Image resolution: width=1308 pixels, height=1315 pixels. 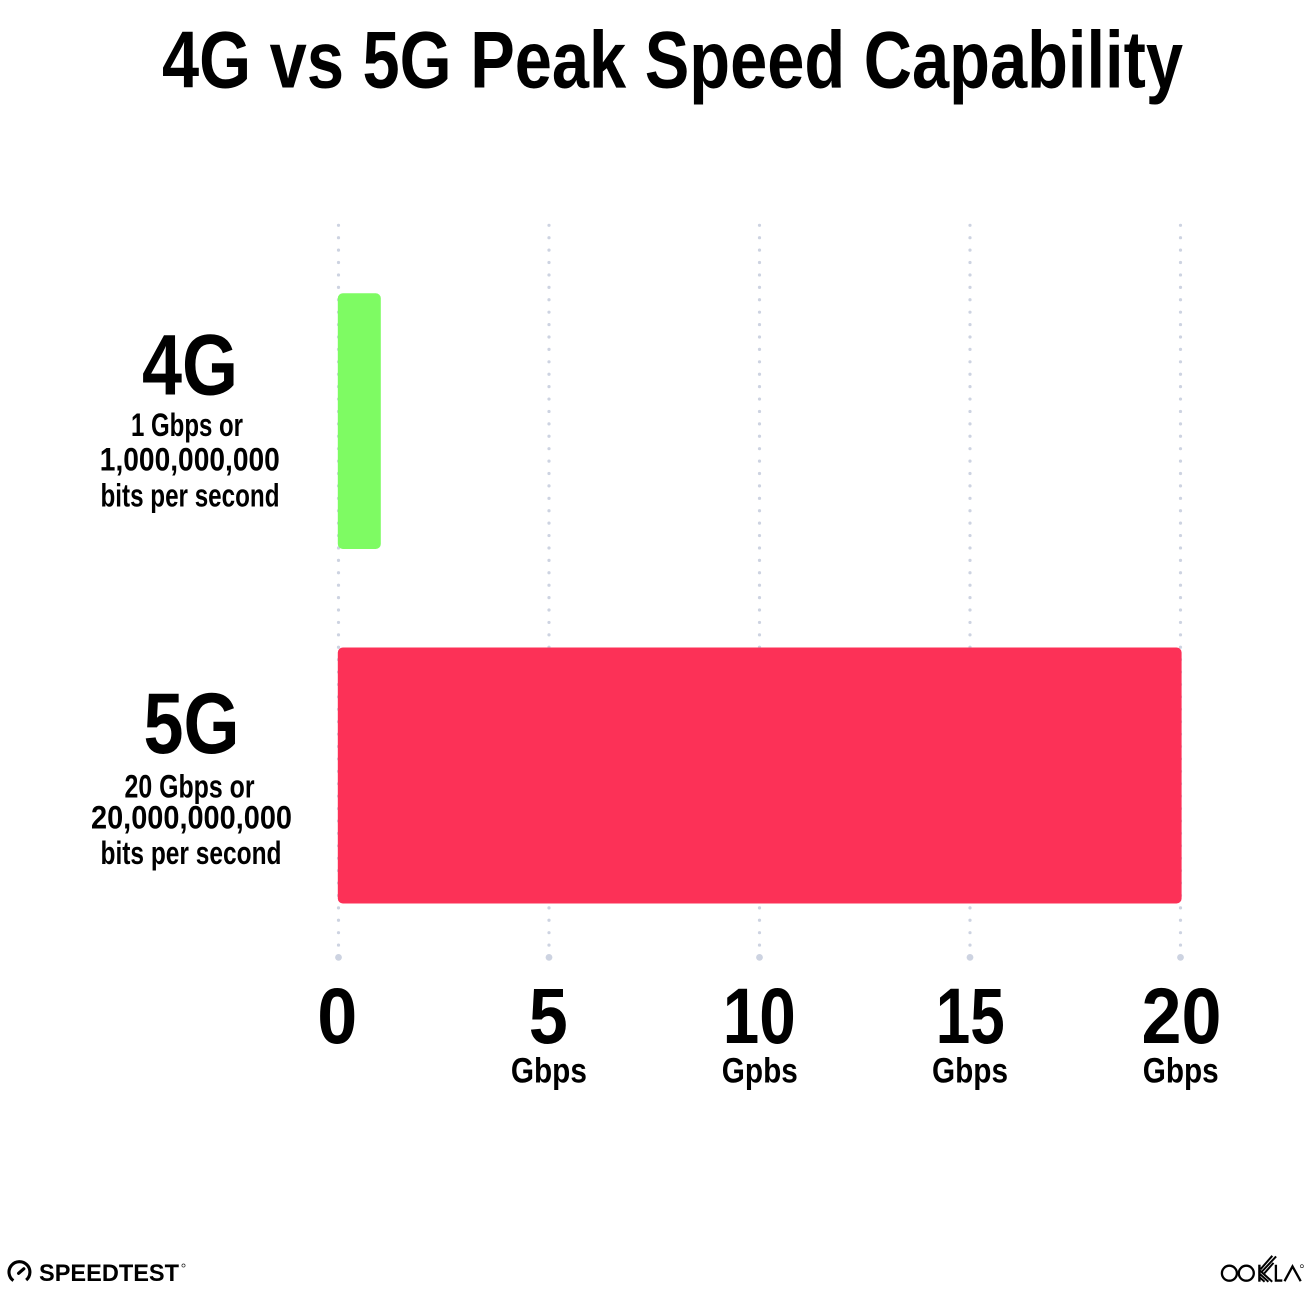 What do you see at coordinates (190, 460) in the screenshot?
I see `svg-text: 1,000,000,000` at bounding box center [190, 460].